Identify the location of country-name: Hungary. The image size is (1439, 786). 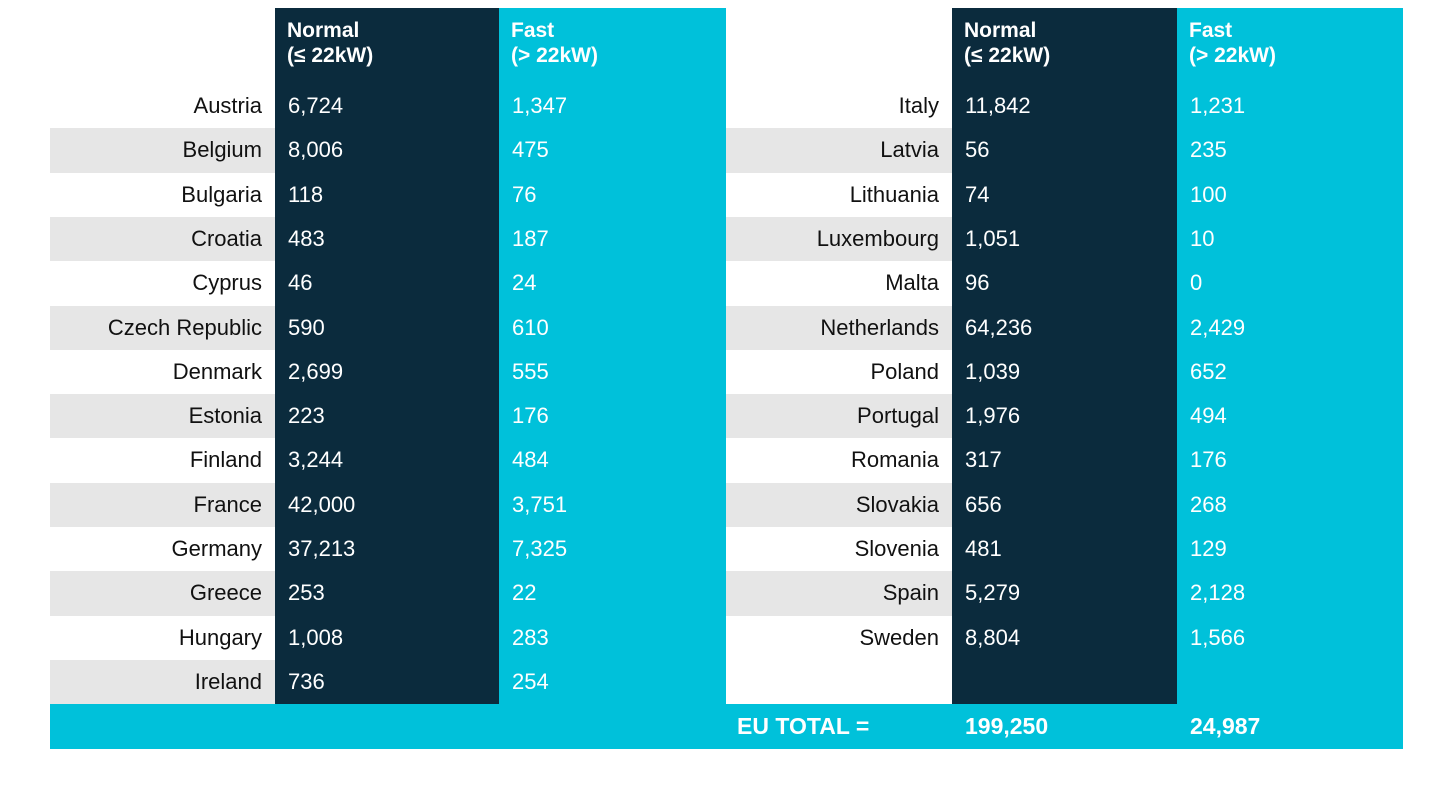
(220, 637).